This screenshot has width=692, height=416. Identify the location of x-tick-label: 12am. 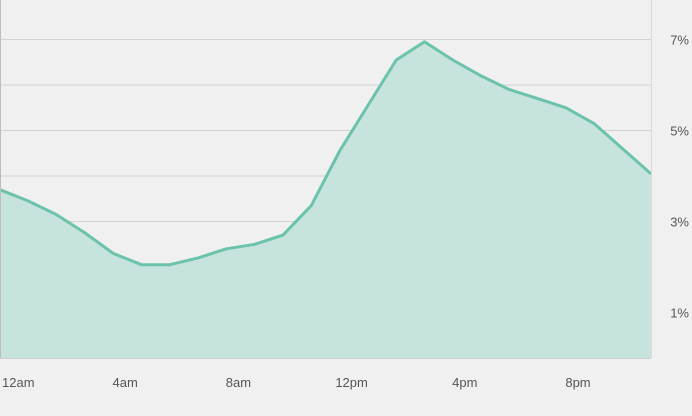
(18, 382).